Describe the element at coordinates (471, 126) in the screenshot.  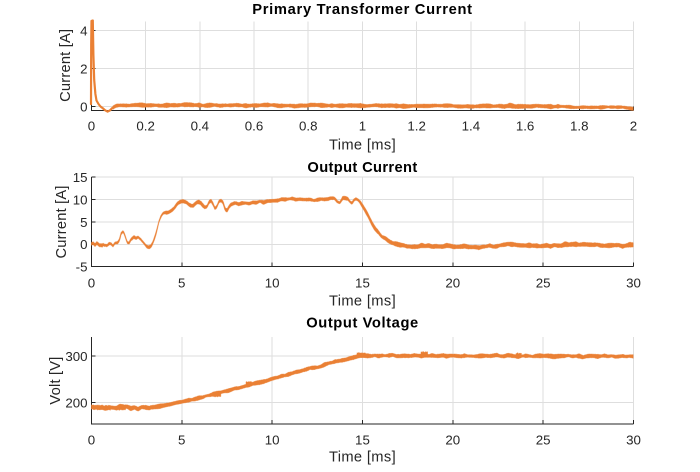
I see `svg-text: 1.4` at that location.